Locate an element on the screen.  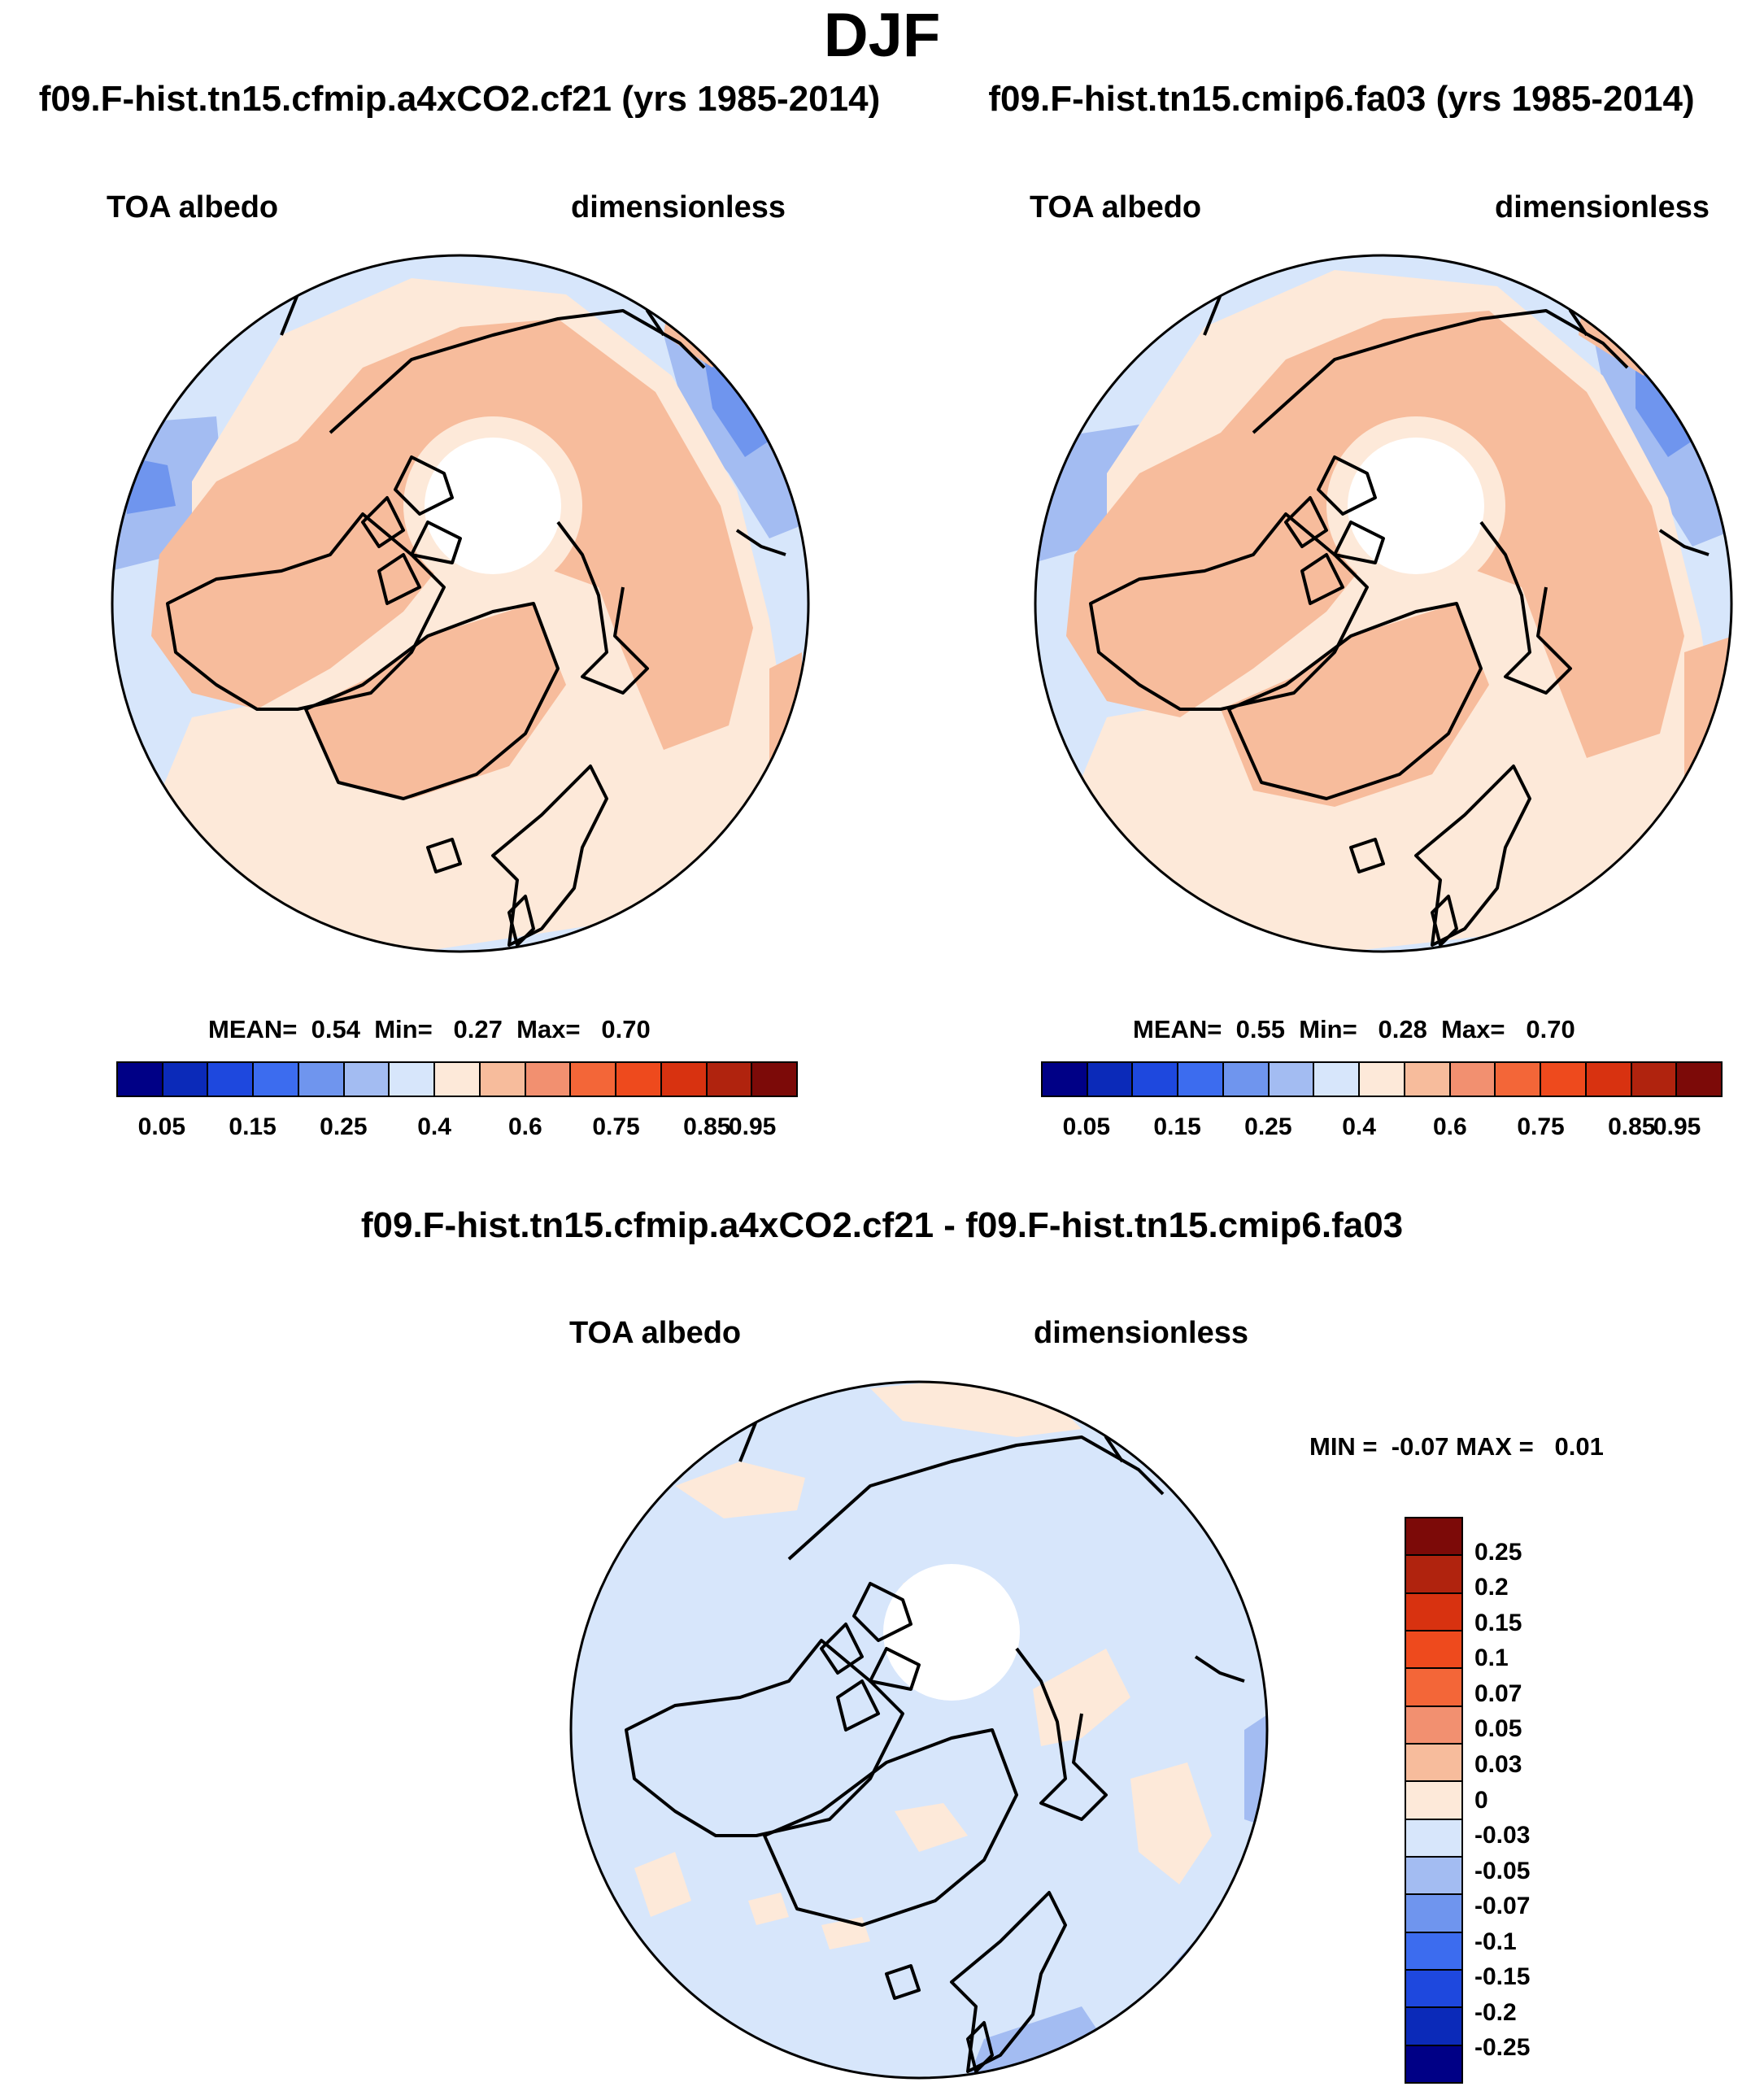
panel2-stats: MEAN= 0.55 Min= 0.28 Max= 0.70 is located at coordinates (1354, 1029).